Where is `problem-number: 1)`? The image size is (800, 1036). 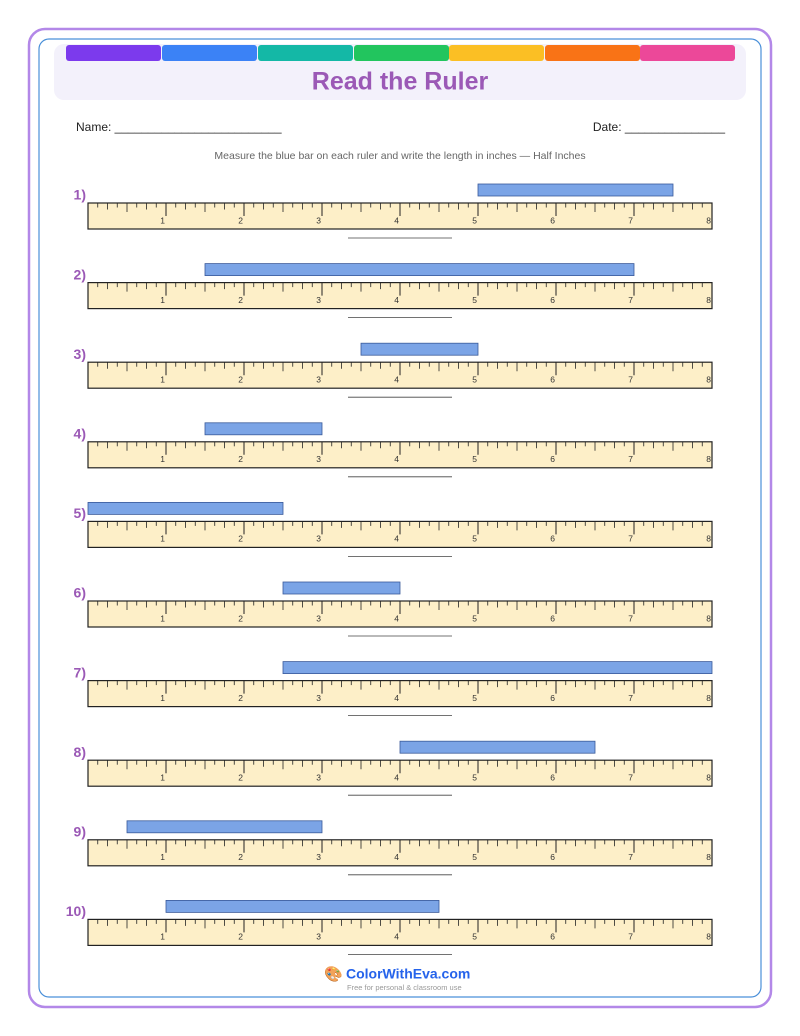
problem-number: 1) is located at coordinates (80, 195).